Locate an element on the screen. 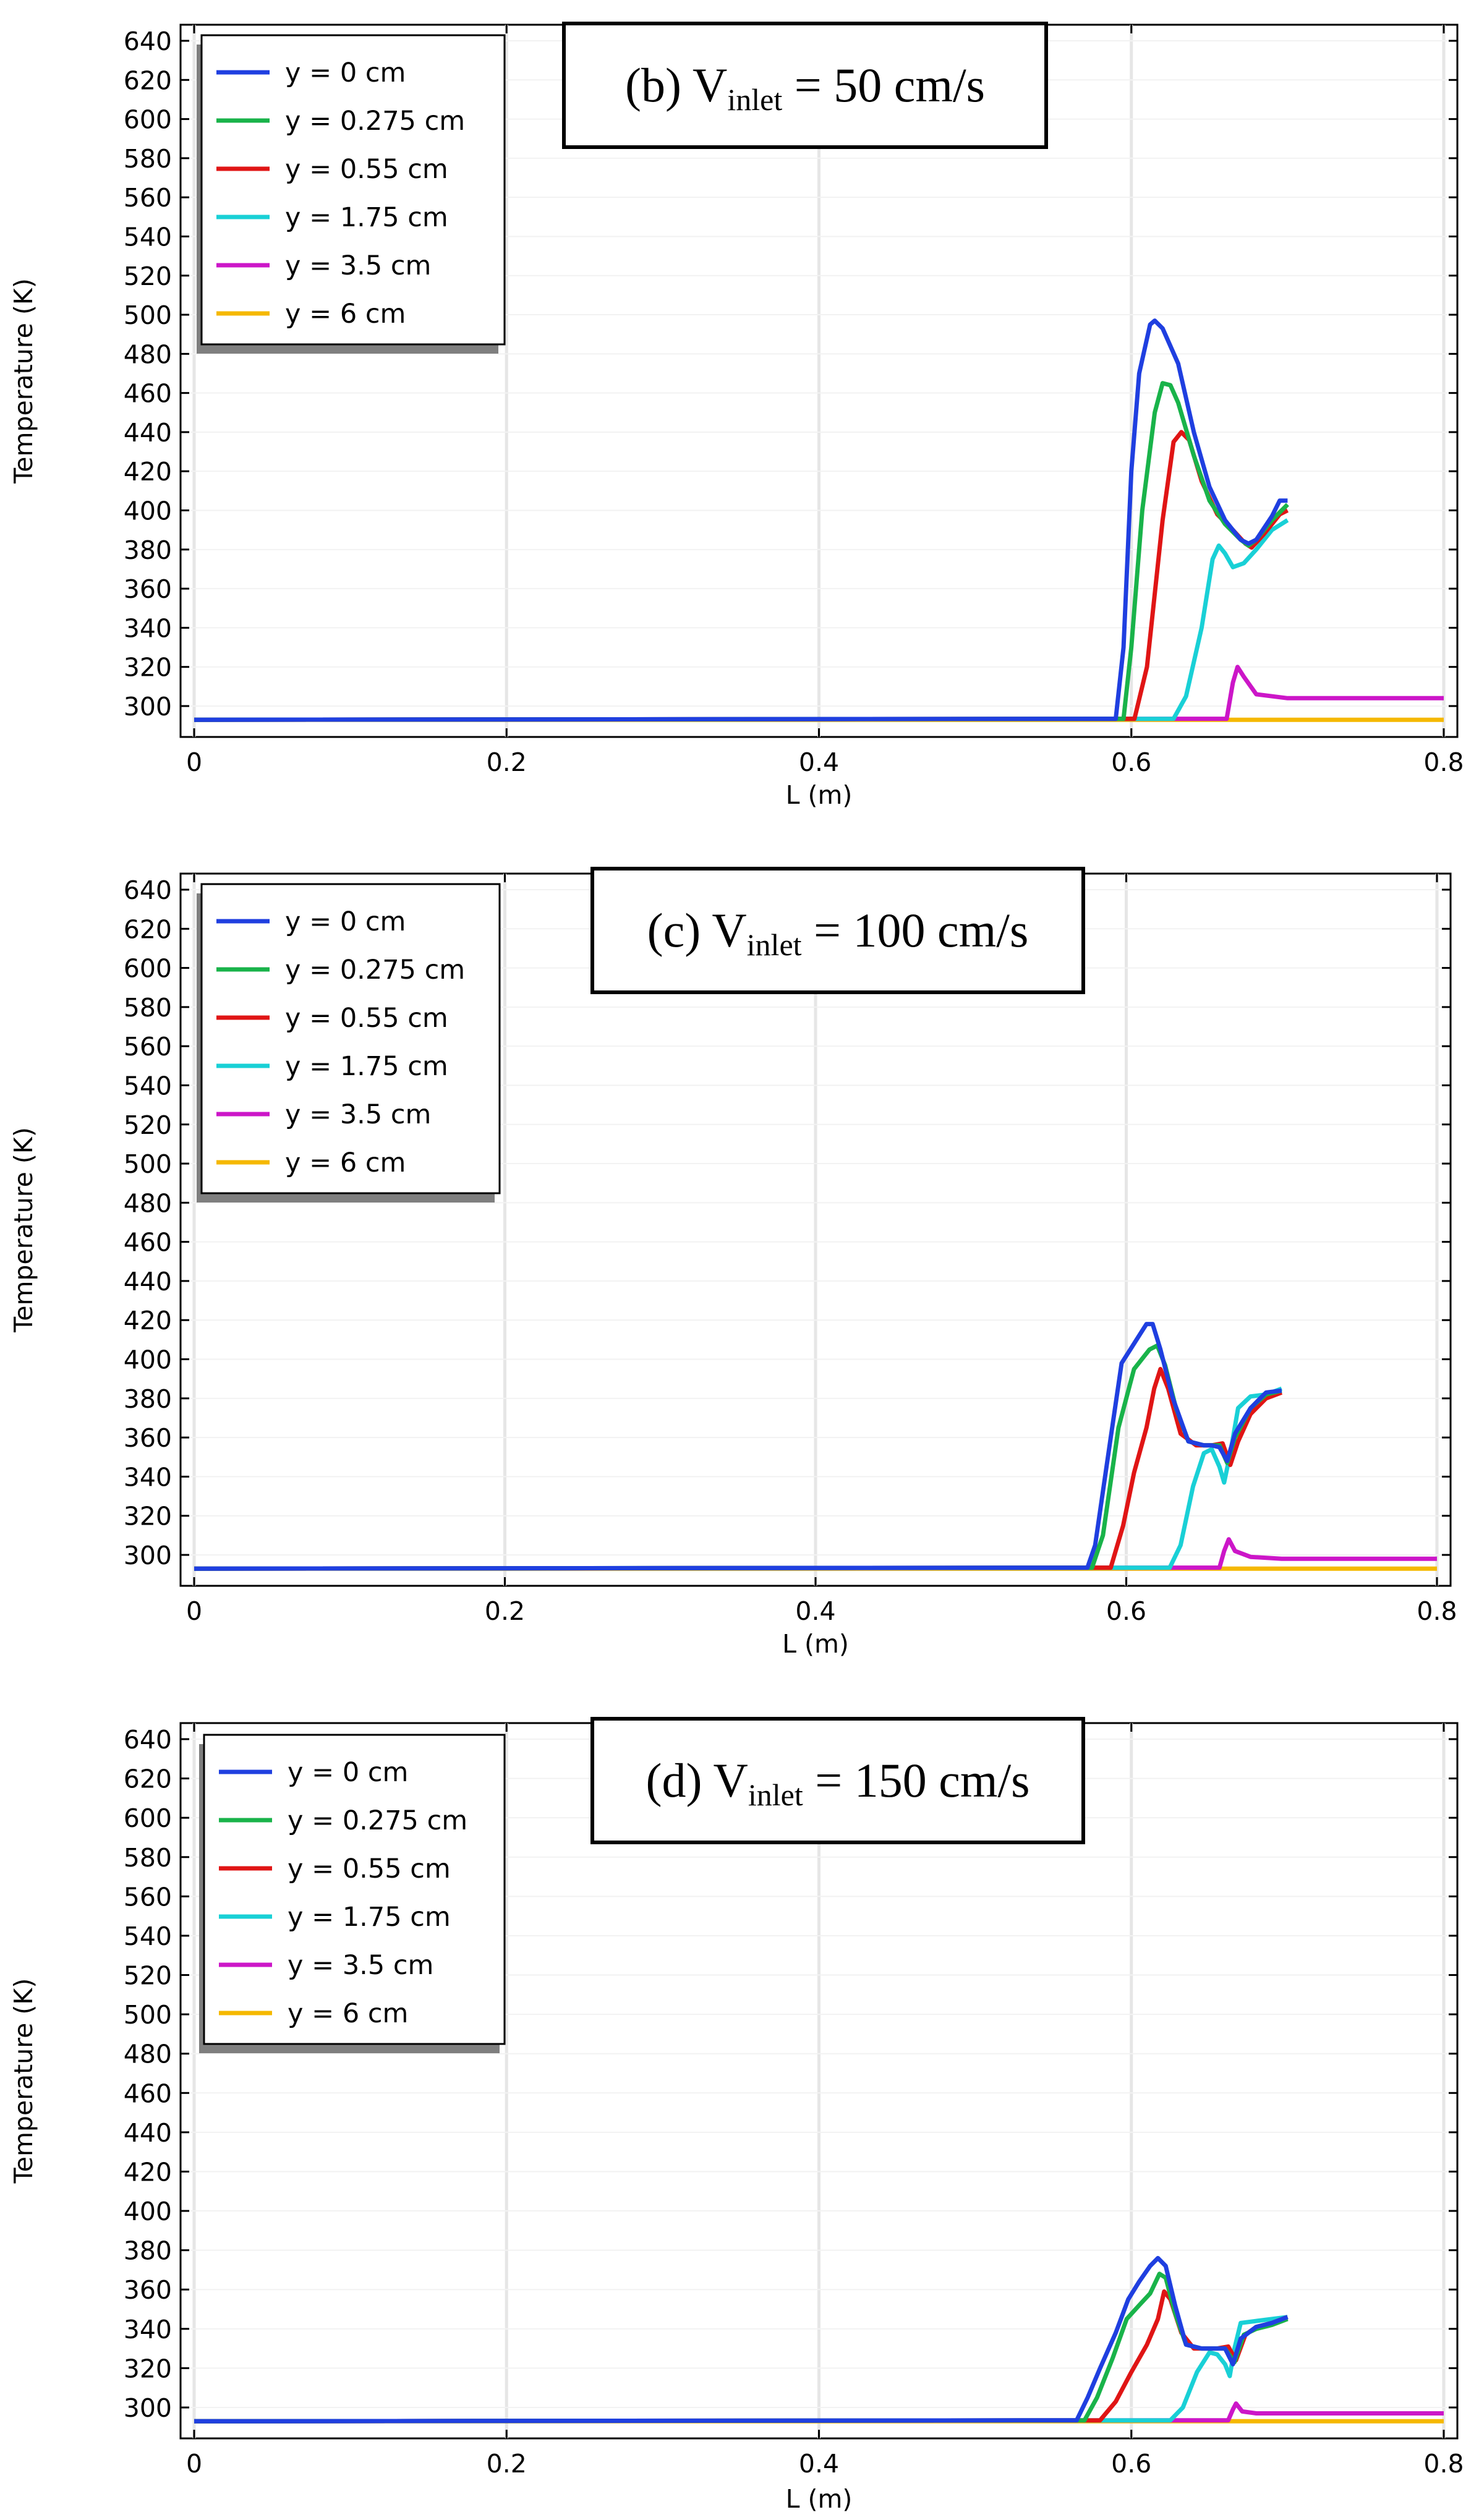 The image size is (1479, 2520). chart-title: (b) Vinlet = 50 cm/s is located at coordinates (805, 87).